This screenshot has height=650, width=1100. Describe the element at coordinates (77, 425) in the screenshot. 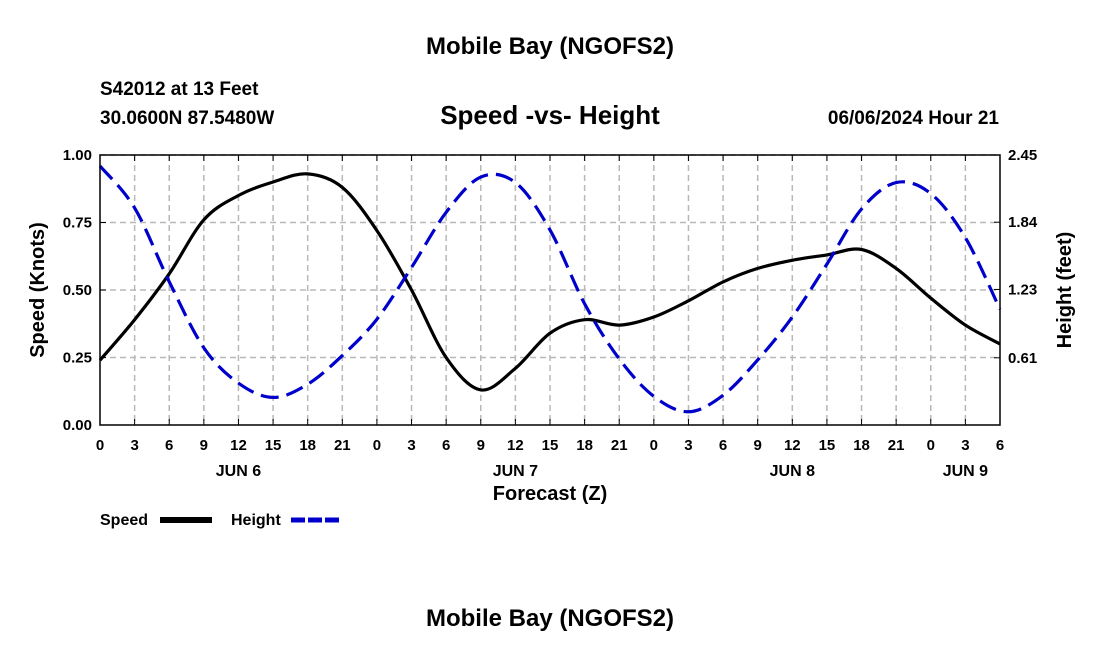

I see `y-tick-label-left: 0.00` at that location.